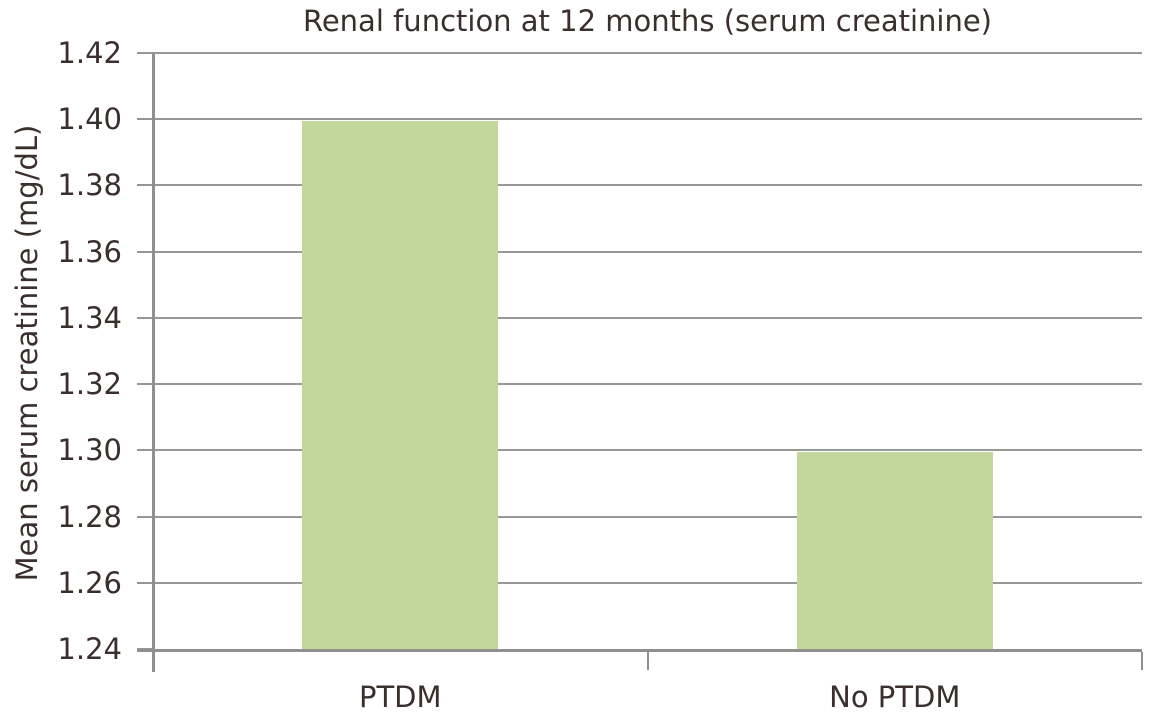 The height and width of the screenshot is (723, 1155). What do you see at coordinates (153, 362) in the screenshot?
I see `y-axis-line` at bounding box center [153, 362].